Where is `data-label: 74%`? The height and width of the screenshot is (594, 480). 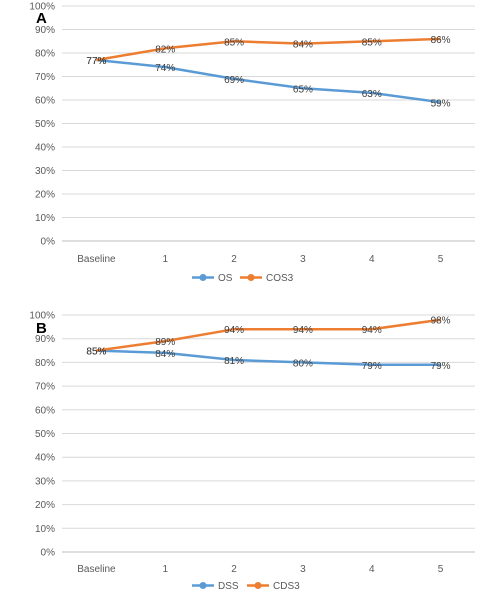
data-label: 74% is located at coordinates (165, 68).